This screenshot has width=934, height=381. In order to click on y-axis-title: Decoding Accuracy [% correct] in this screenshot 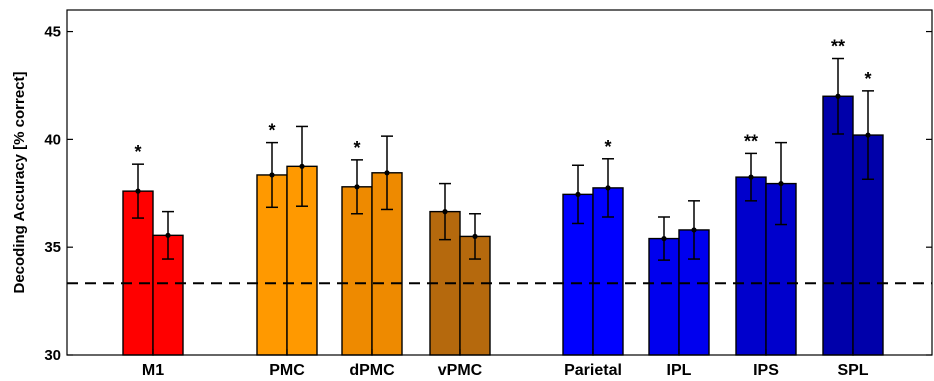, I will do `click(19, 182)`.